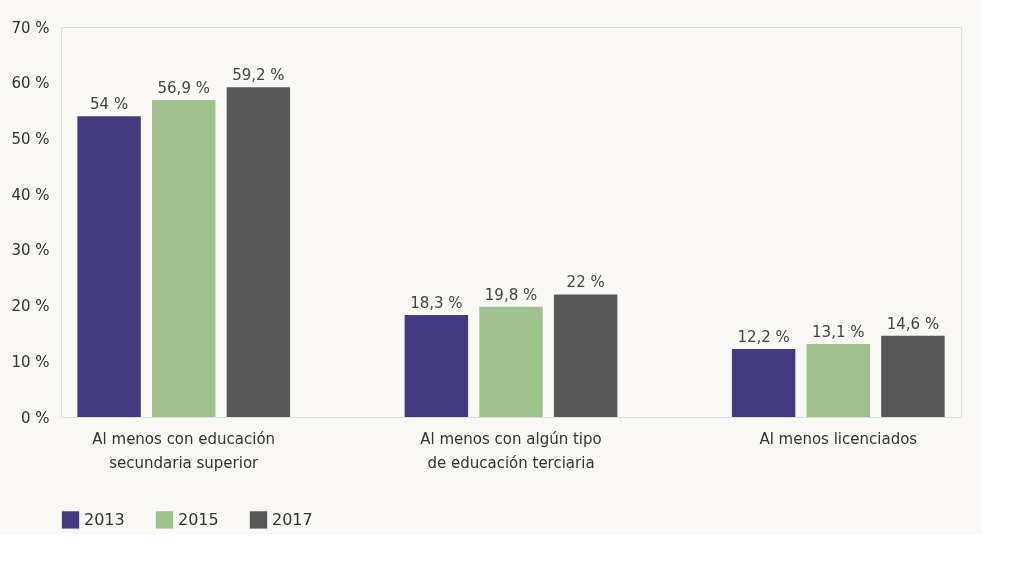 This screenshot has width=1020, height=562. I want to click on x-tick-label: Al menos con educación secundaria superior, so click(184, 450).